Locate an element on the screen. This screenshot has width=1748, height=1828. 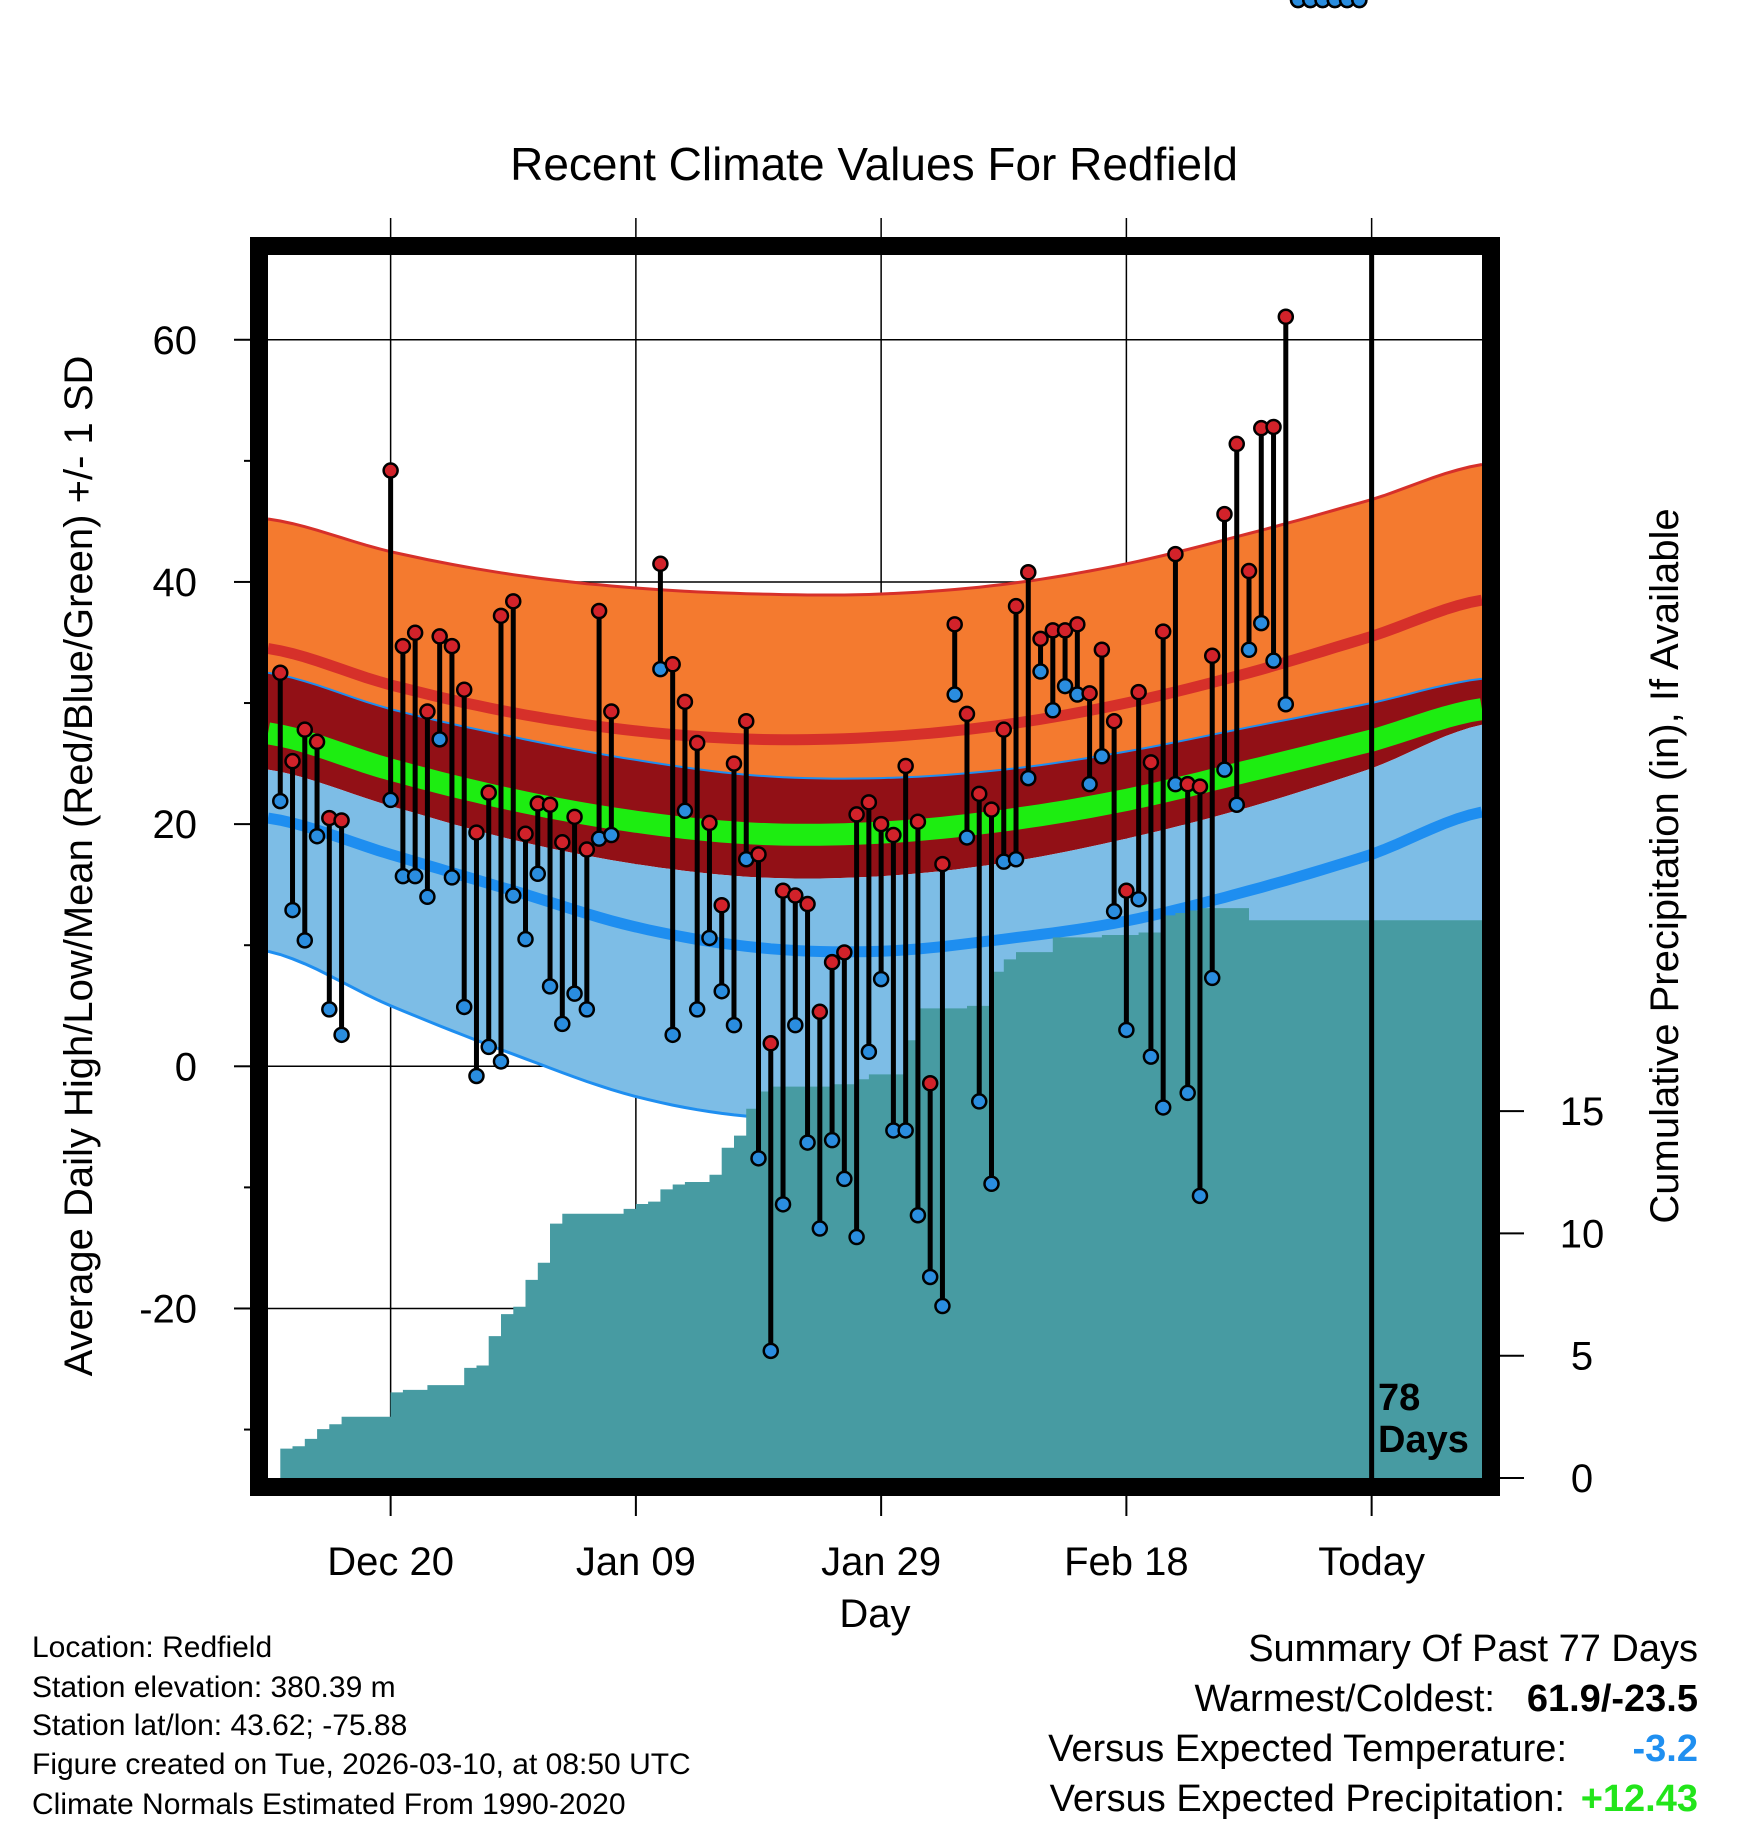
y-left-tick-label: -20 is located at coordinates (168, 1309).